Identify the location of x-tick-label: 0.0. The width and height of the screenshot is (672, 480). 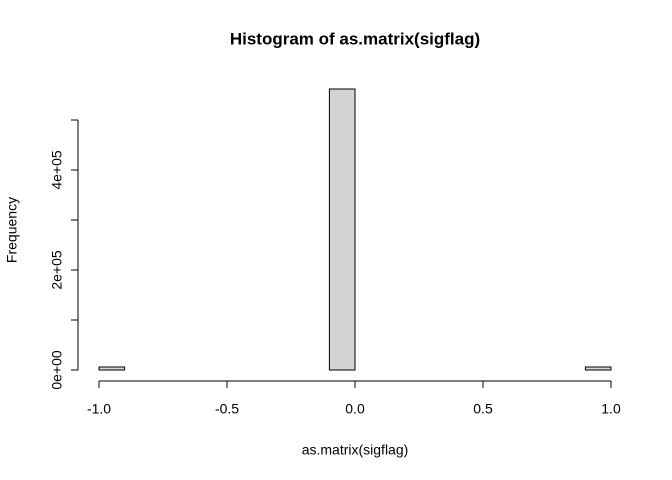
(355, 409).